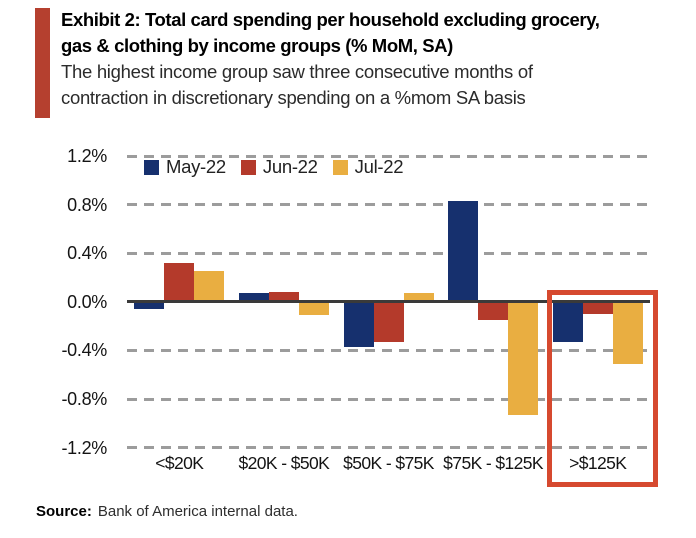 The height and width of the screenshot is (538, 696). Describe the element at coordinates (253, 297) in the screenshot. I see `bar-may-22-20k-50k` at that location.